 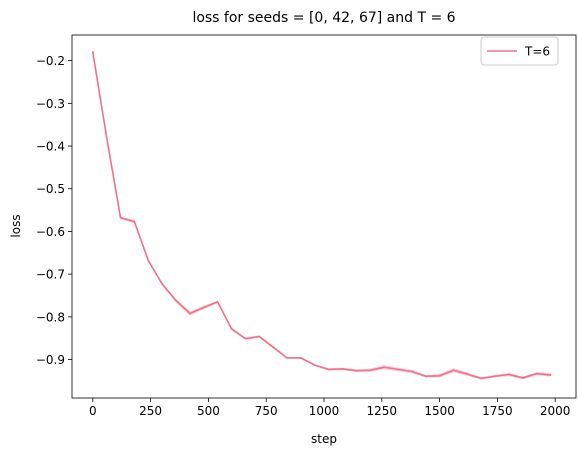 What do you see at coordinates (93, 411) in the screenshot?
I see `x-tick-label: 0` at bounding box center [93, 411].